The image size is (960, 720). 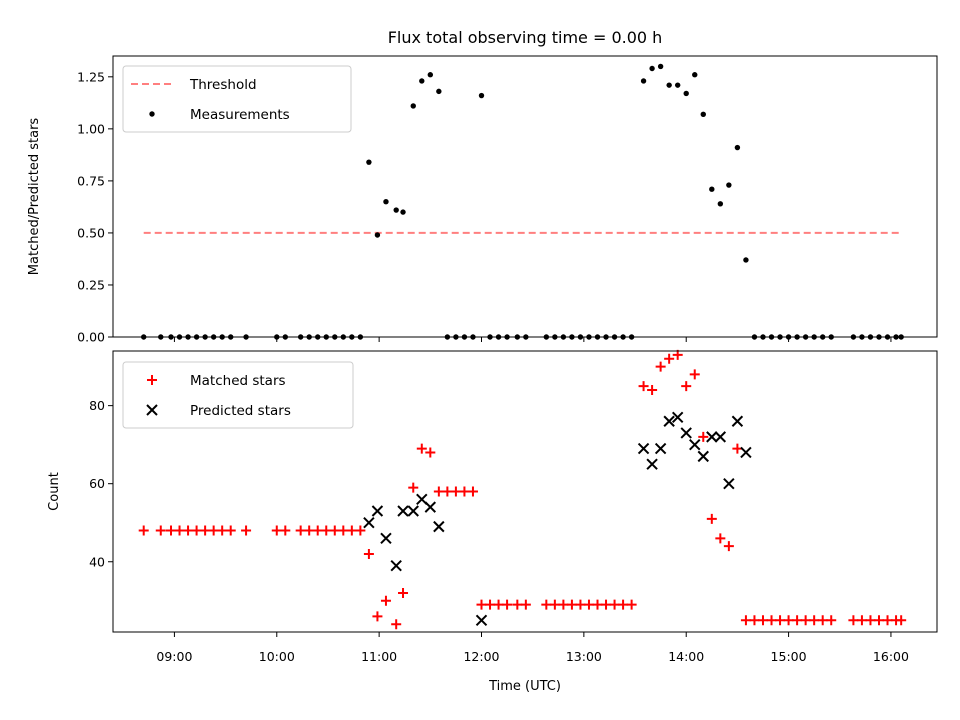 What do you see at coordinates (238, 381) in the screenshot?
I see `legend-label: Matched stars` at bounding box center [238, 381].